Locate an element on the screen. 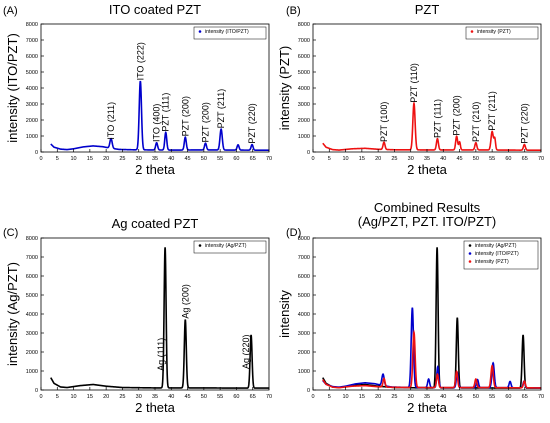  chart-title: PZT is located at coordinates (427, 9).